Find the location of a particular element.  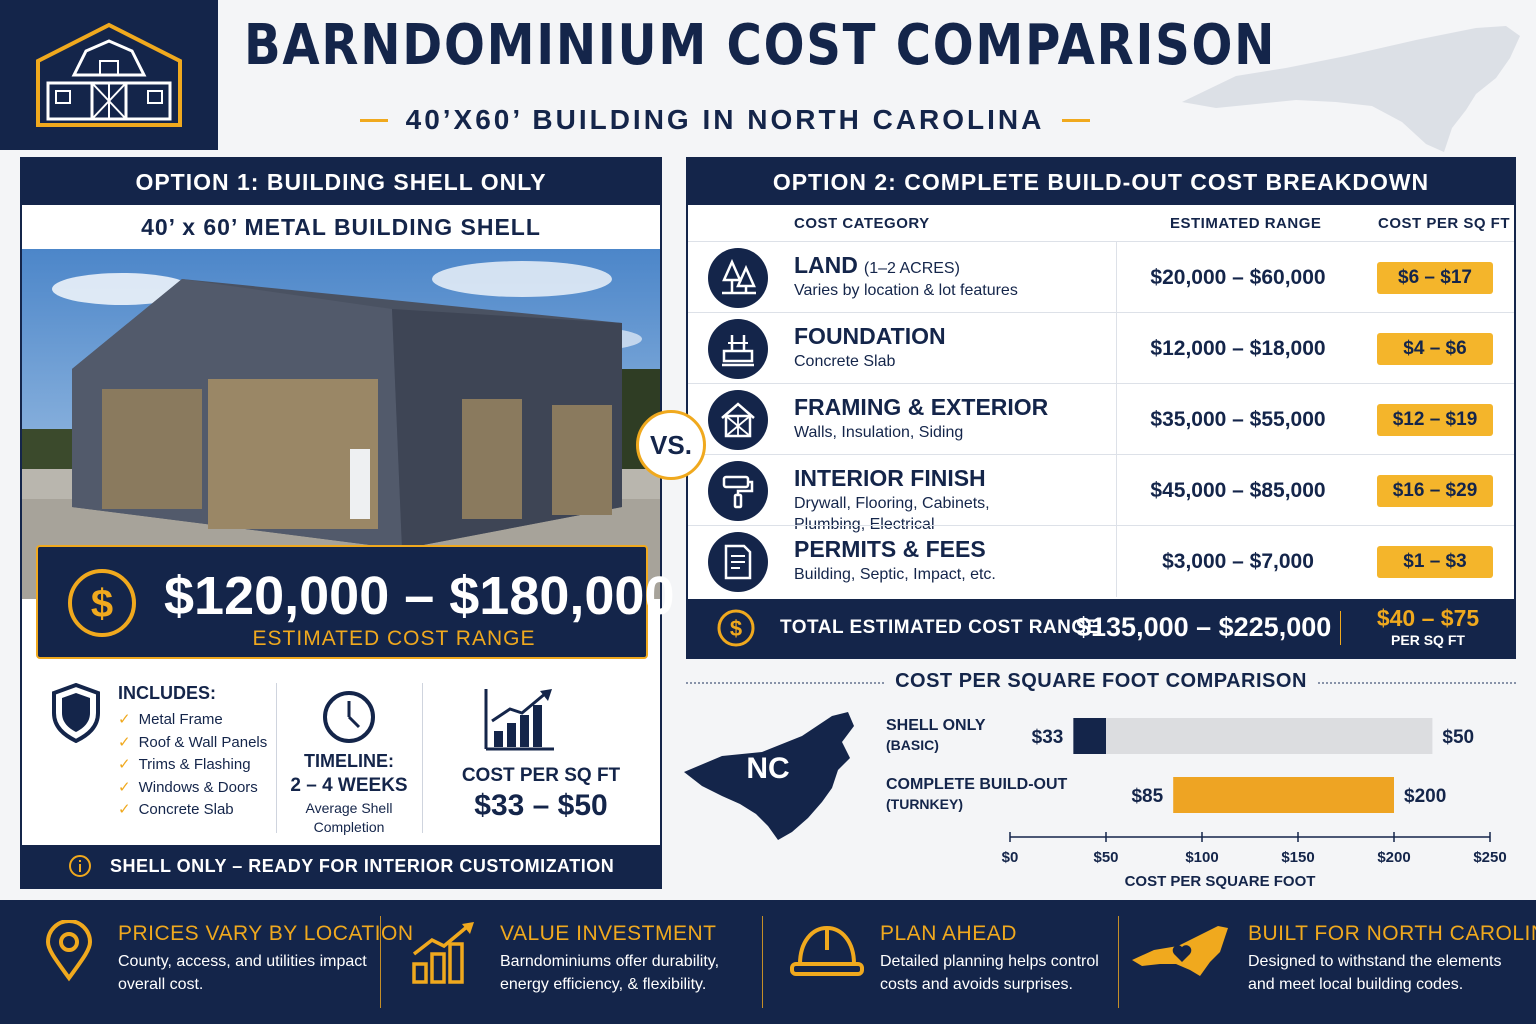

x-tick-label: $100 is located at coordinates (1201, 857).